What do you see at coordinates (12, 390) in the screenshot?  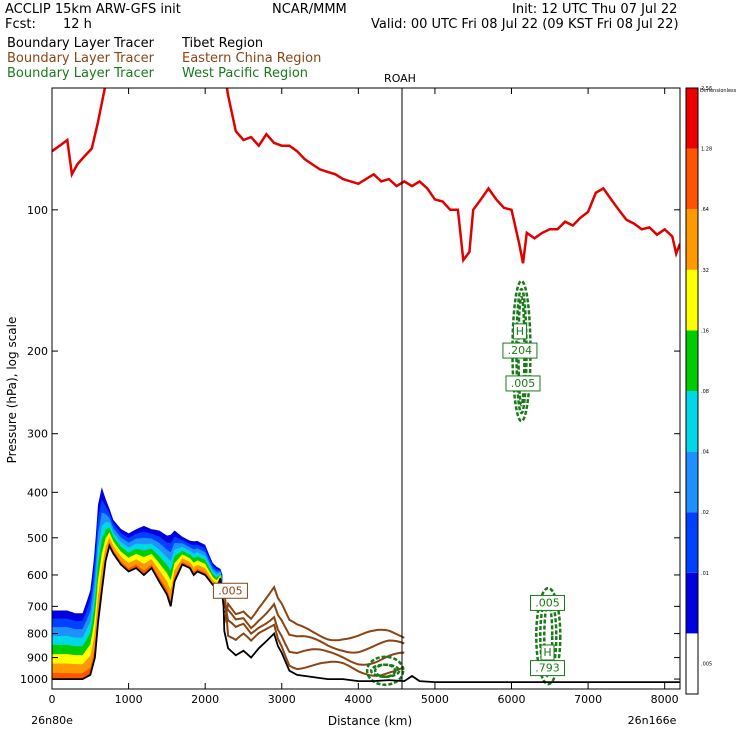 I see `y-axis-title: Pressure (hPa), log scale` at bounding box center [12, 390].